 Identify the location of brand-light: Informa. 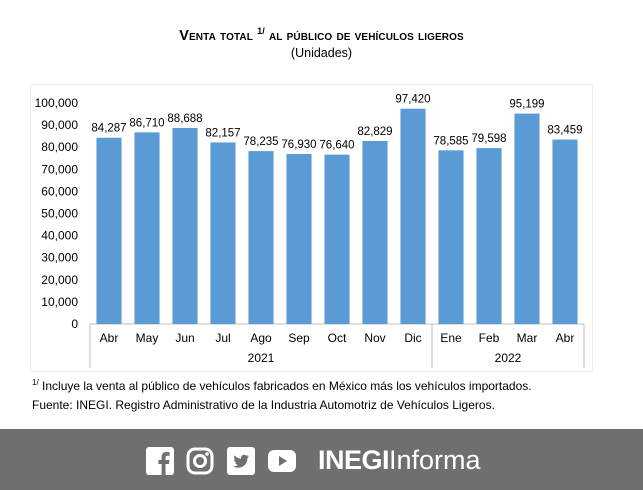
(435, 460).